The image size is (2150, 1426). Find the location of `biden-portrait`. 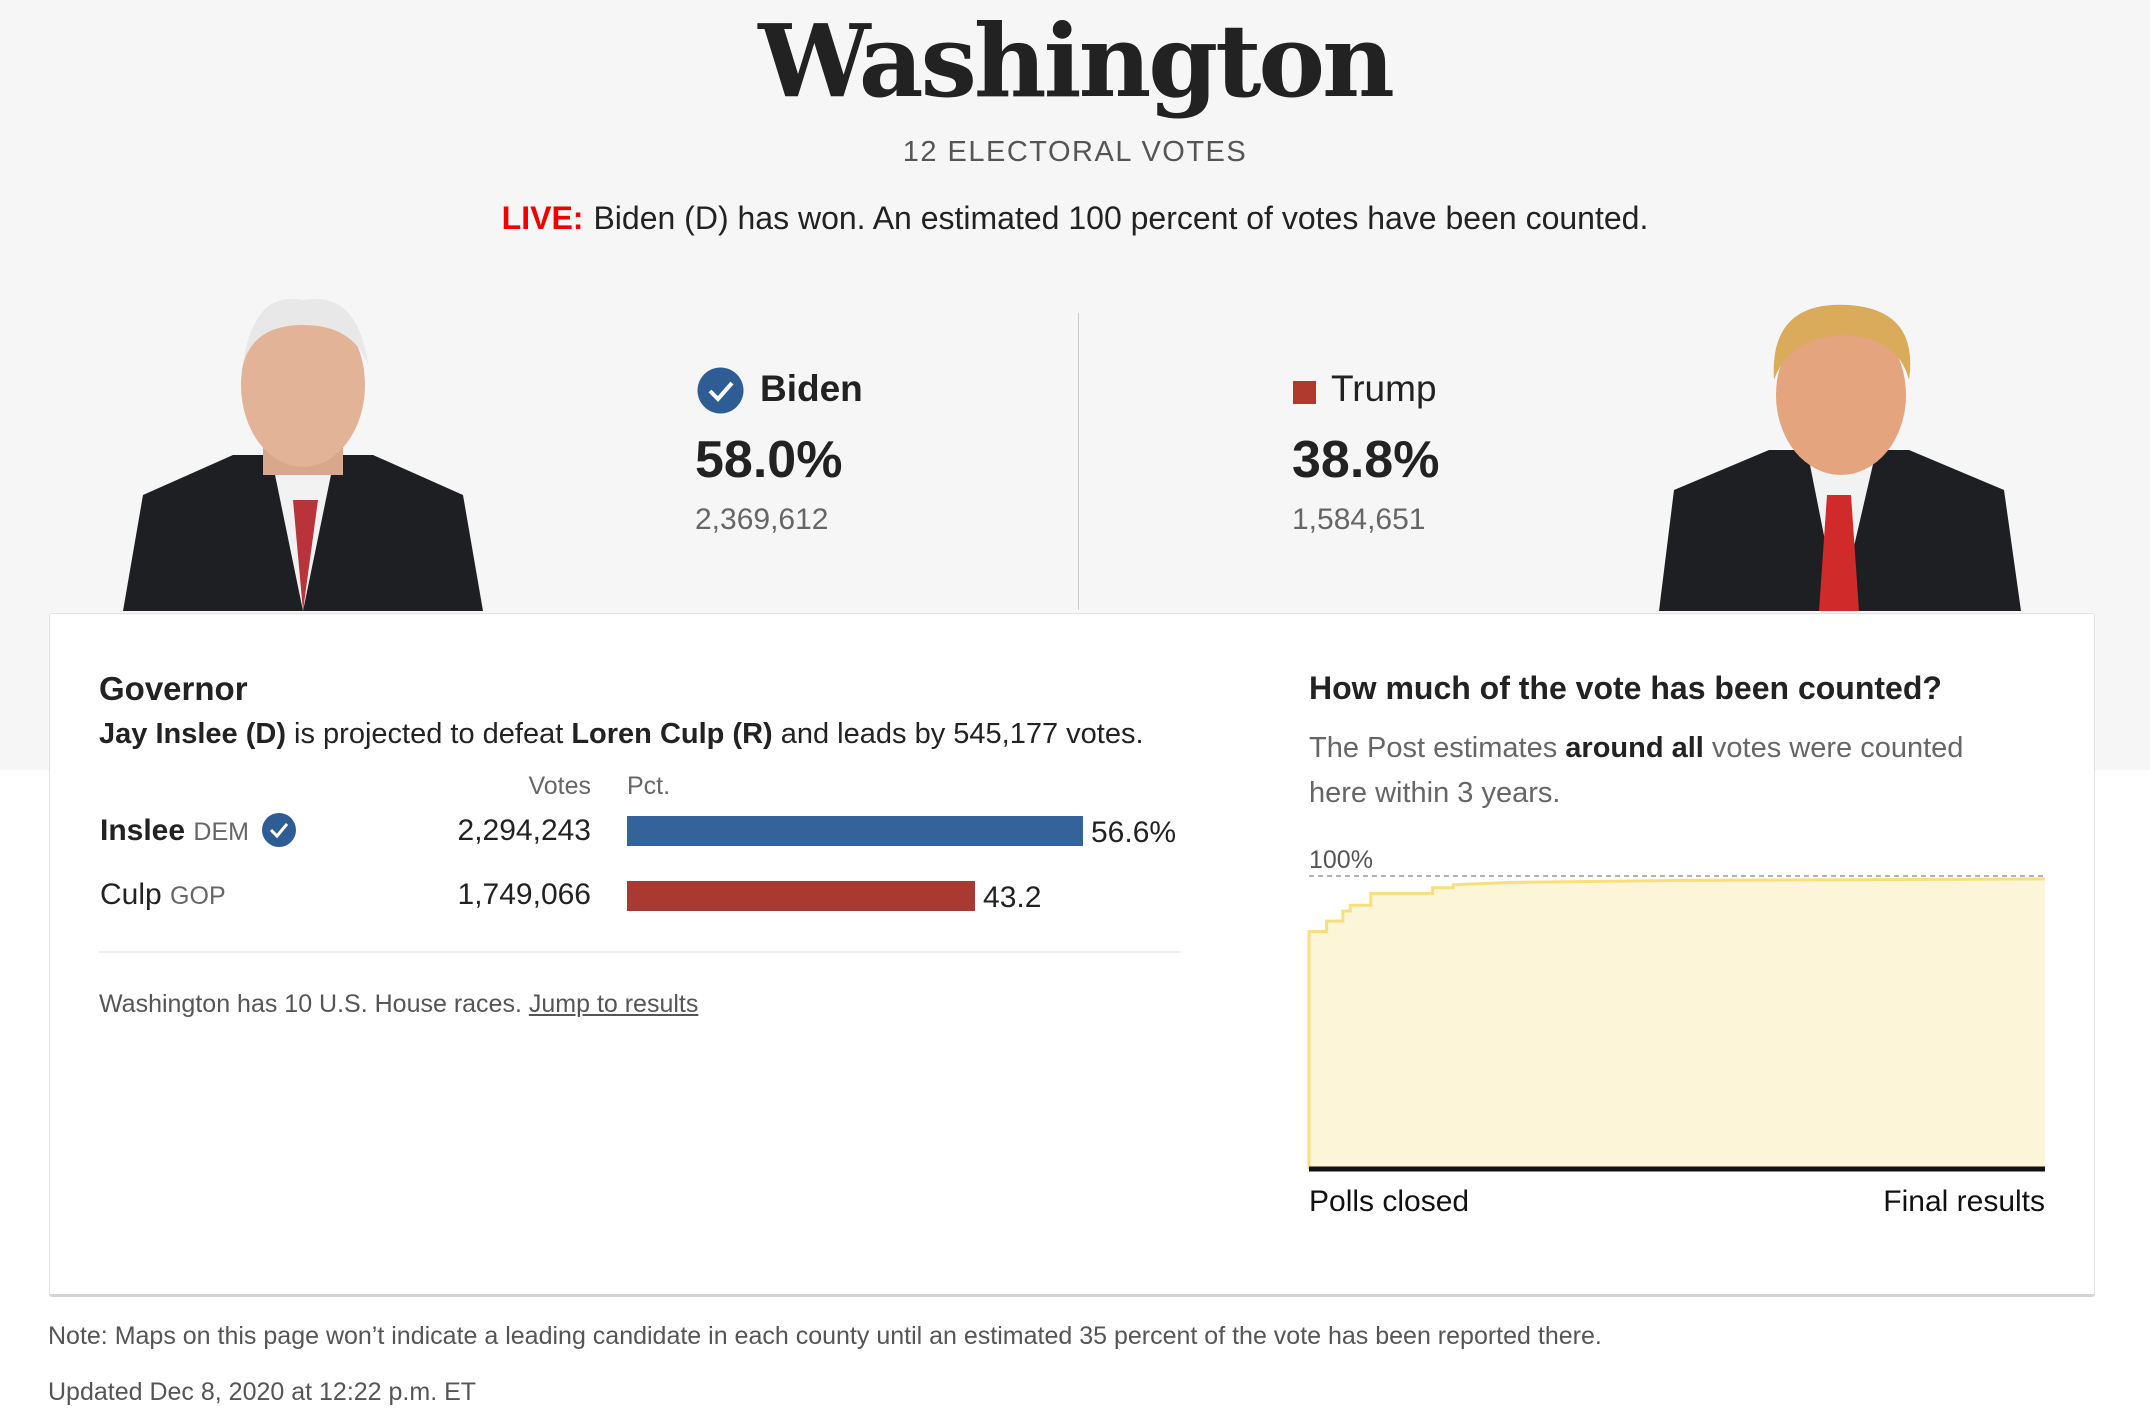

biden-portrait is located at coordinates (303, 454).